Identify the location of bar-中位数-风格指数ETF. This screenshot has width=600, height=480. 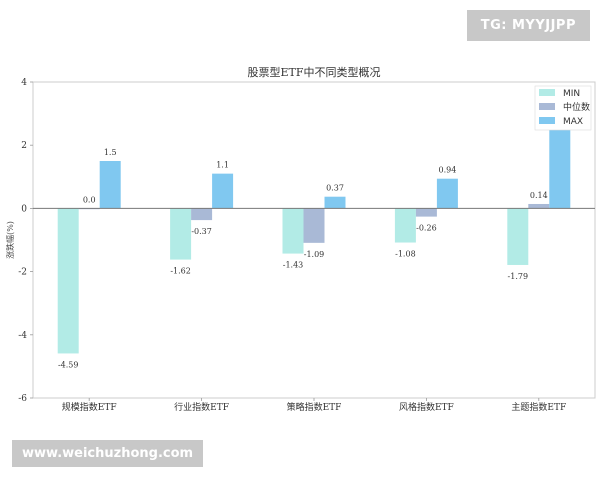
(426, 212).